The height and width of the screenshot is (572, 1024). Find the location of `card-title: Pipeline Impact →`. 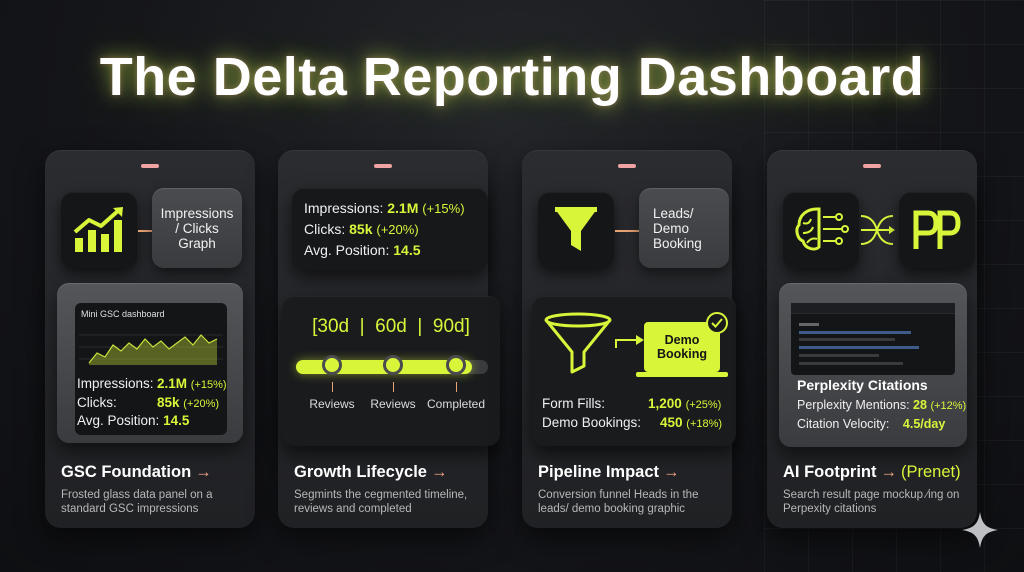

card-title: Pipeline Impact → is located at coordinates (609, 472).